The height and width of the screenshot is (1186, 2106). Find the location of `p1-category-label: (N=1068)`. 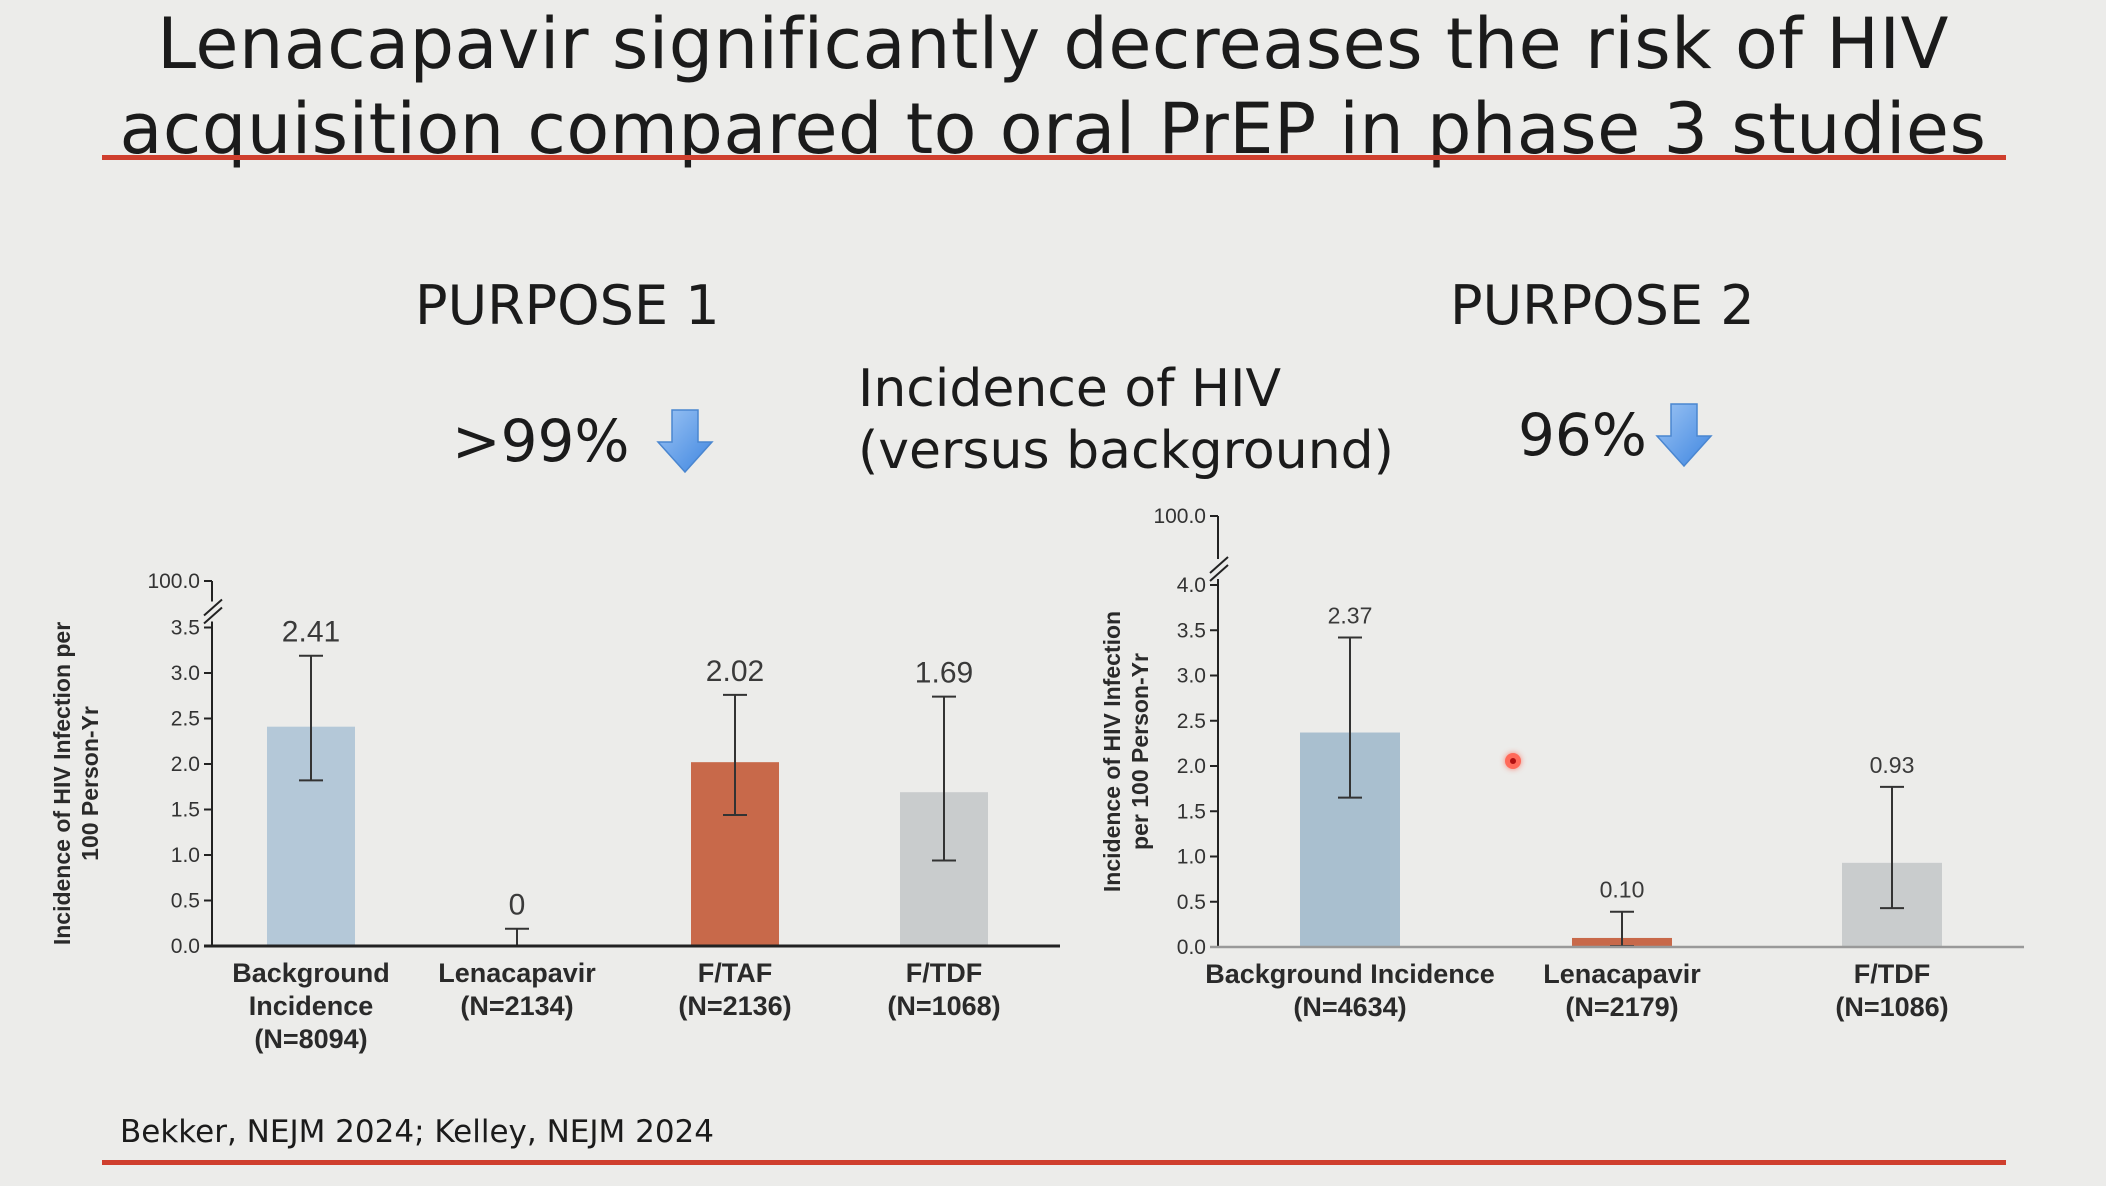

p1-category-label: (N=1068) is located at coordinates (943, 1006).